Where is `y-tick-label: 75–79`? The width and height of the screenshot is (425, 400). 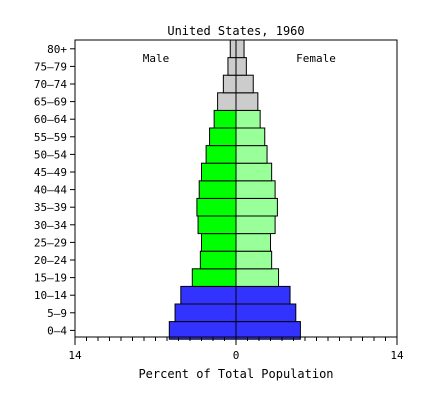 y-tick-label: 75–79 is located at coordinates (50, 66).